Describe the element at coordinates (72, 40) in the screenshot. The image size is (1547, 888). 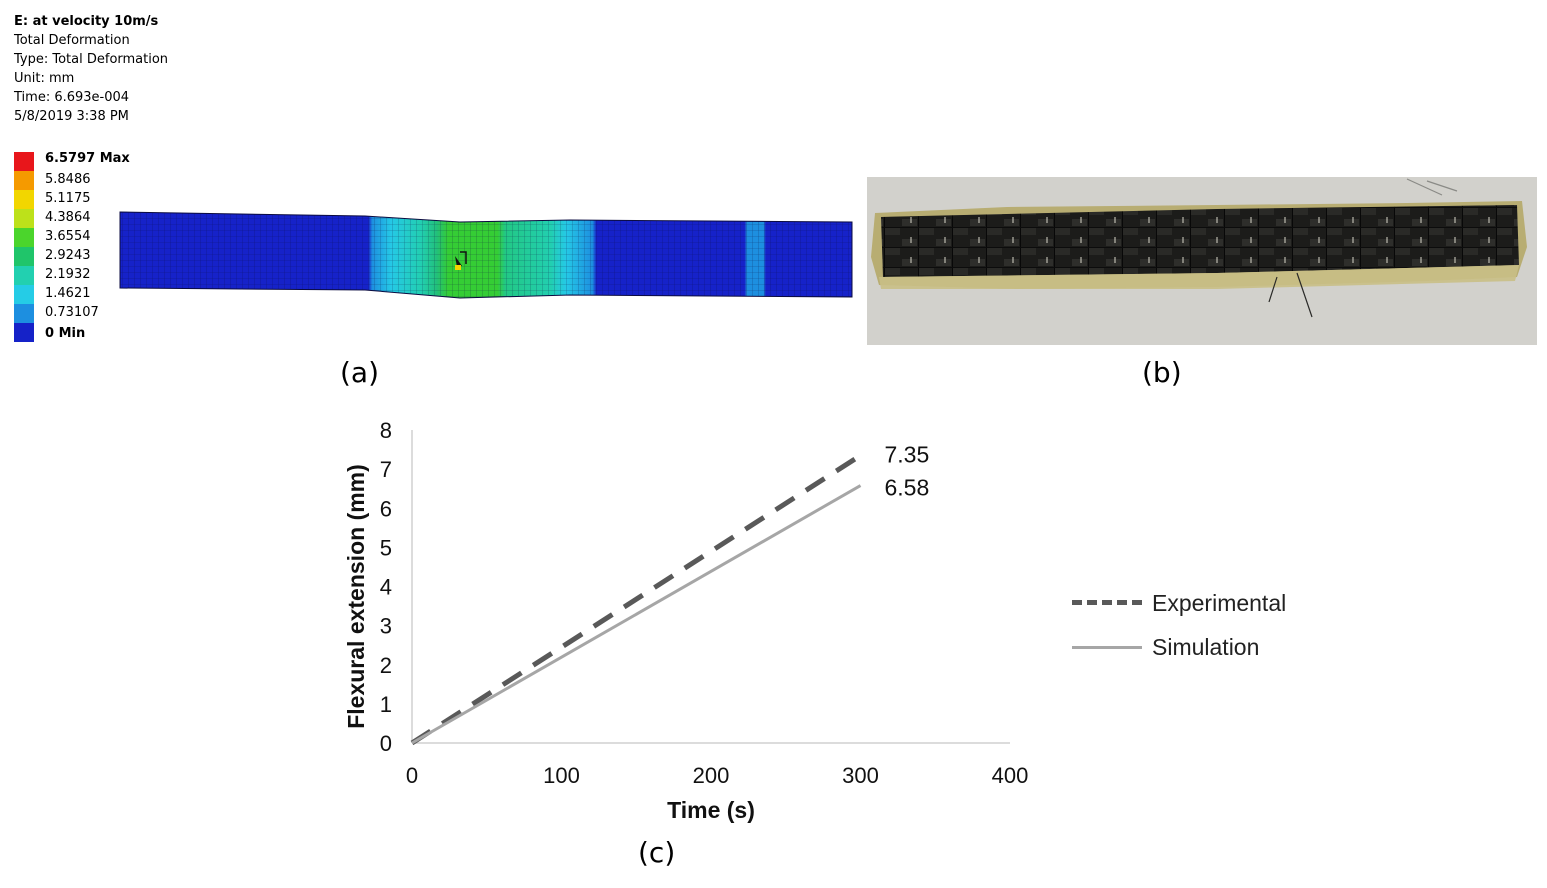
I see `fea-result-name: Total Deformation` at that location.